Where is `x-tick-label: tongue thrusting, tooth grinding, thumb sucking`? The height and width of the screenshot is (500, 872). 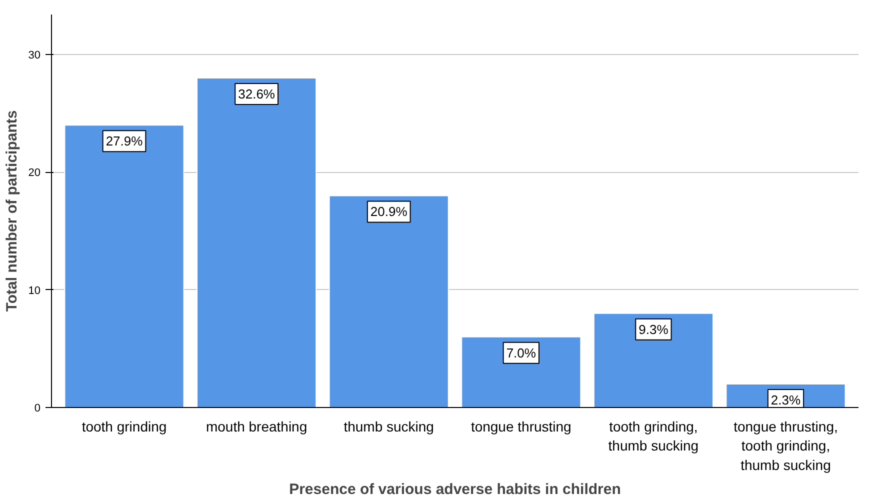 x-tick-label: tongue thrusting, tooth grinding, thumb sucking is located at coordinates (786, 445).